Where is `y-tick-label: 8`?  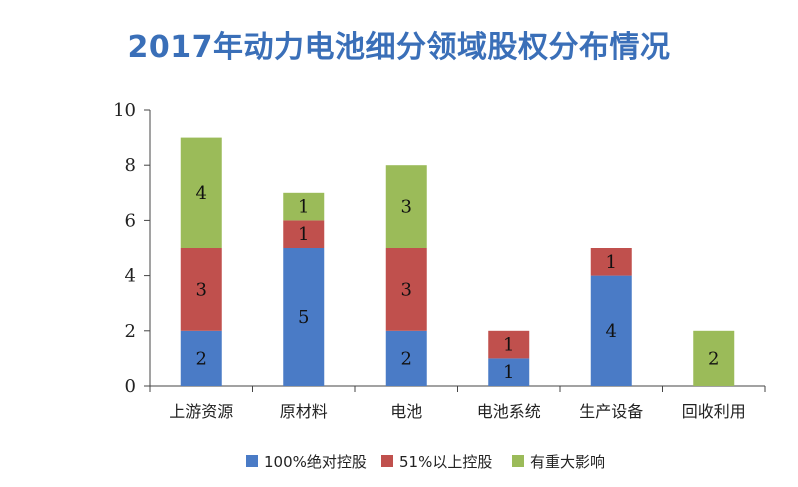 y-tick-label: 8 is located at coordinates (130, 165).